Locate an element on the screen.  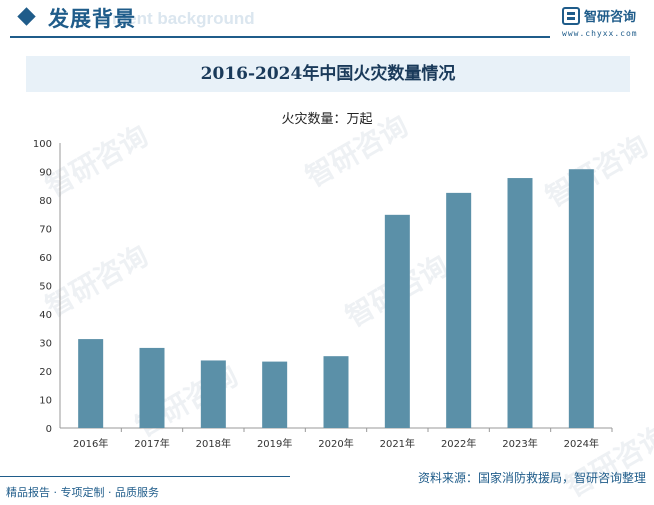
y-tick-label: 90 is located at coordinates (45, 173).